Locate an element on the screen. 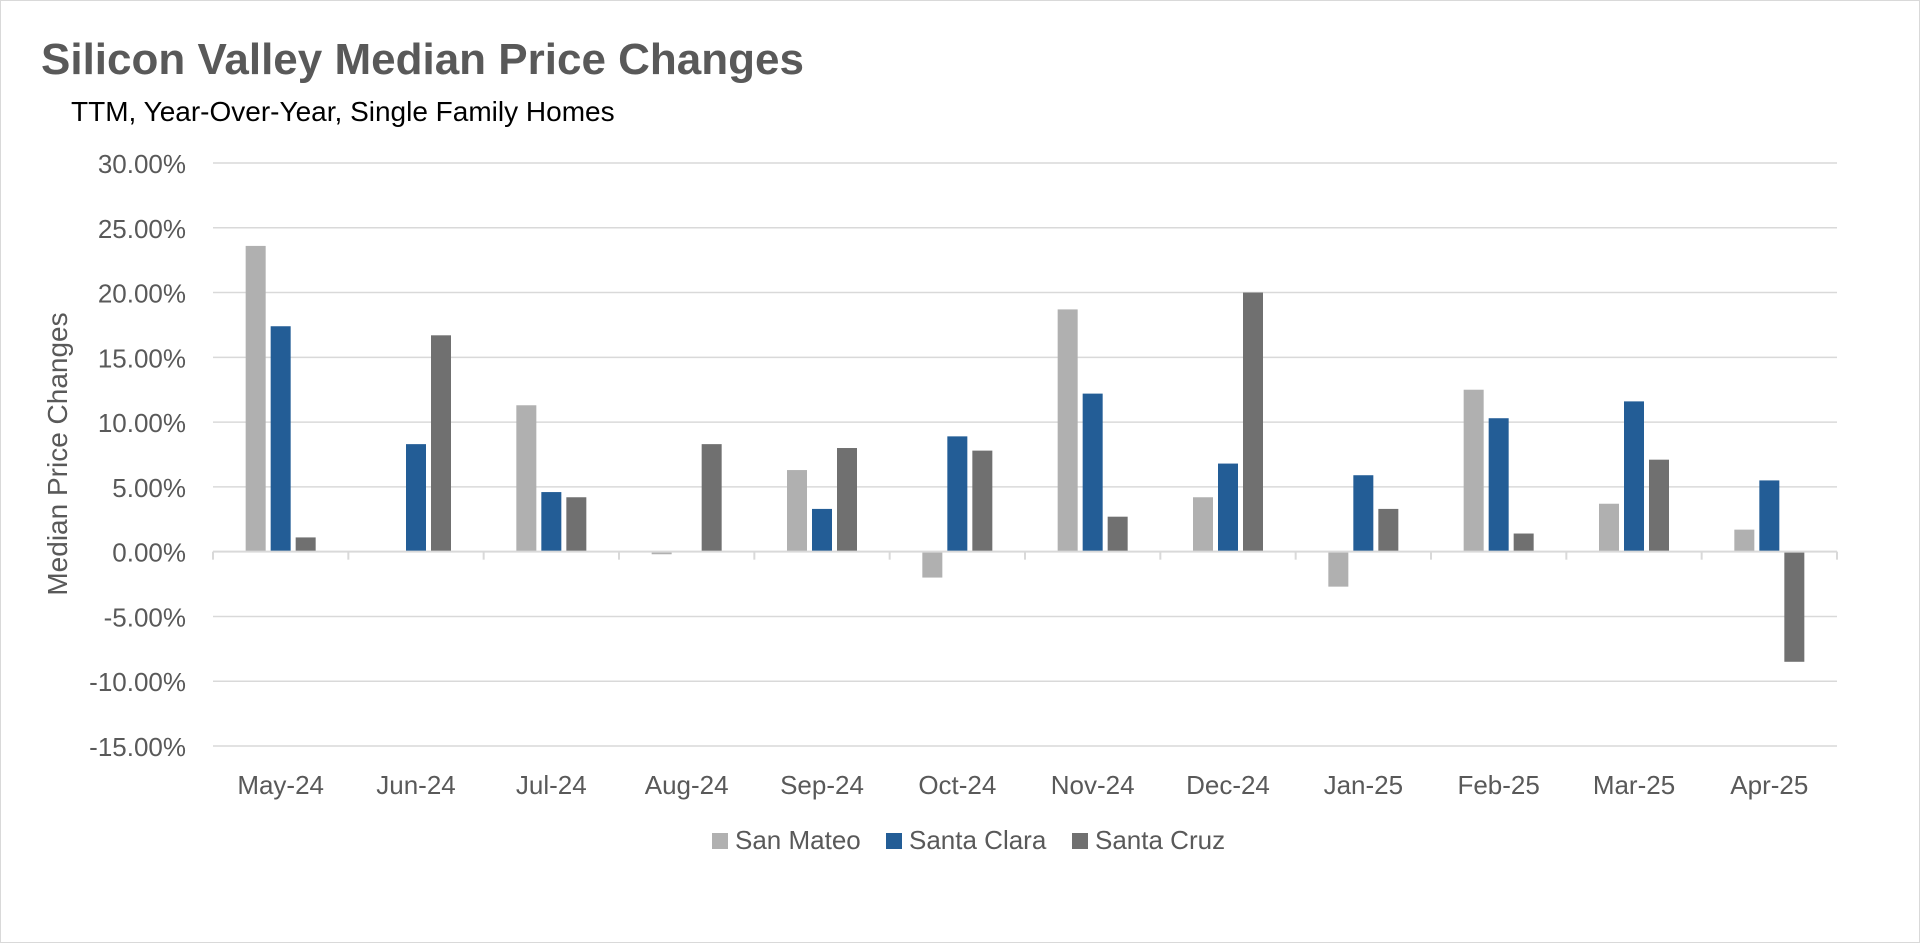 The height and width of the screenshot is (944, 1920). x-tick-label: Nov-24 is located at coordinates (1093, 785).